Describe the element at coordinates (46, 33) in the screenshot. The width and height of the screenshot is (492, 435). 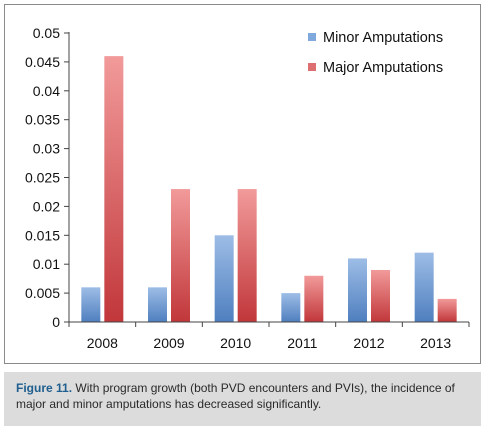
I see `y-tick-label: 0.05` at that location.